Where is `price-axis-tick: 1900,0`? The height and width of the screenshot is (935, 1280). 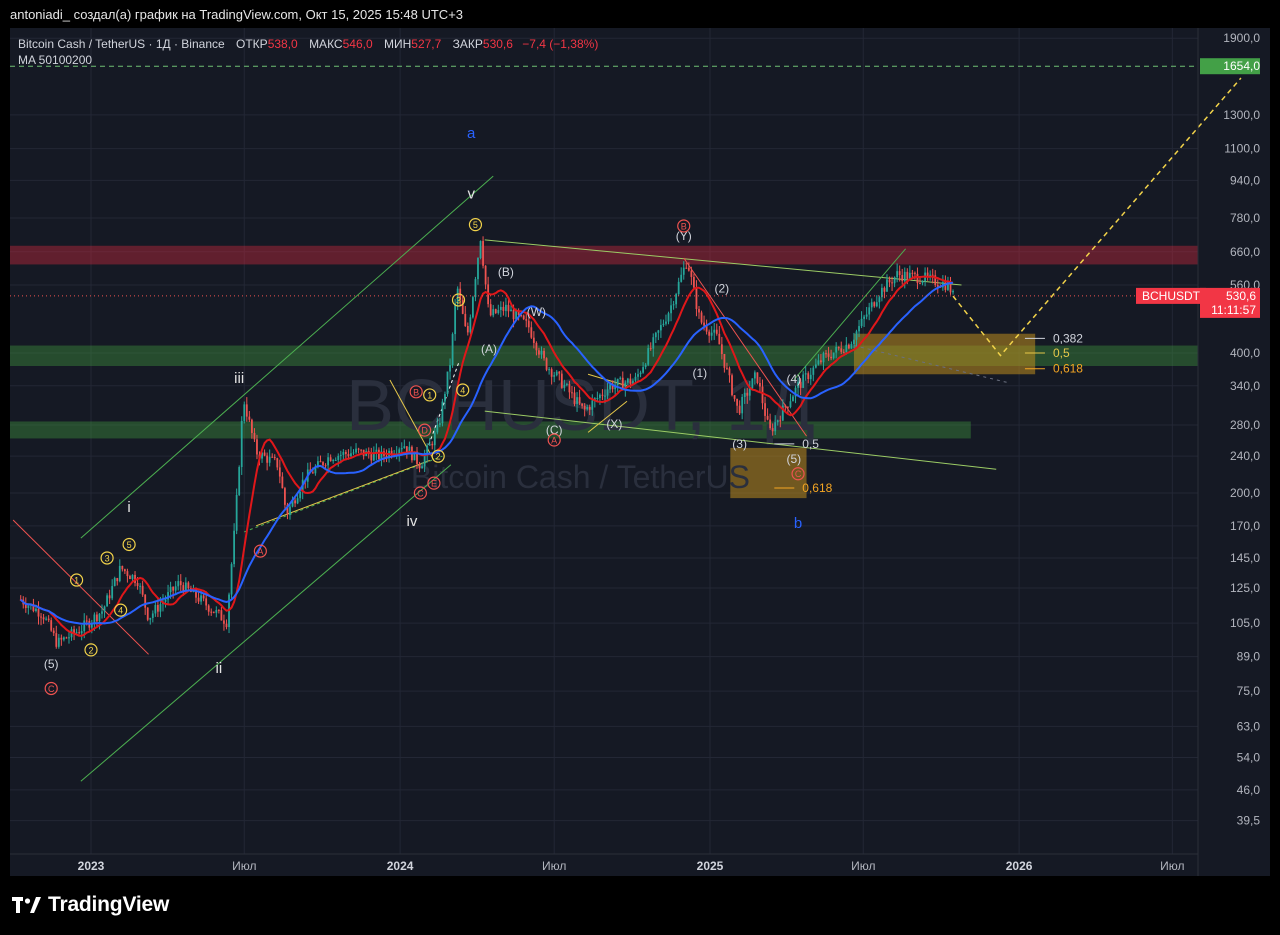 price-axis-tick: 1900,0 is located at coordinates (1241, 38).